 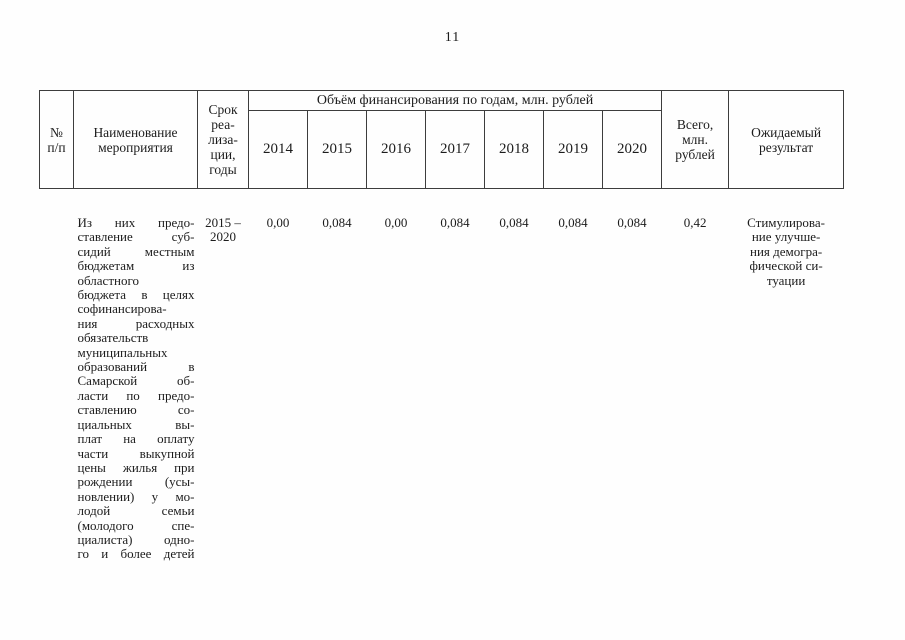 What do you see at coordinates (514, 149) in the screenshot?
I see `col-header-year-2018: 2018` at bounding box center [514, 149].